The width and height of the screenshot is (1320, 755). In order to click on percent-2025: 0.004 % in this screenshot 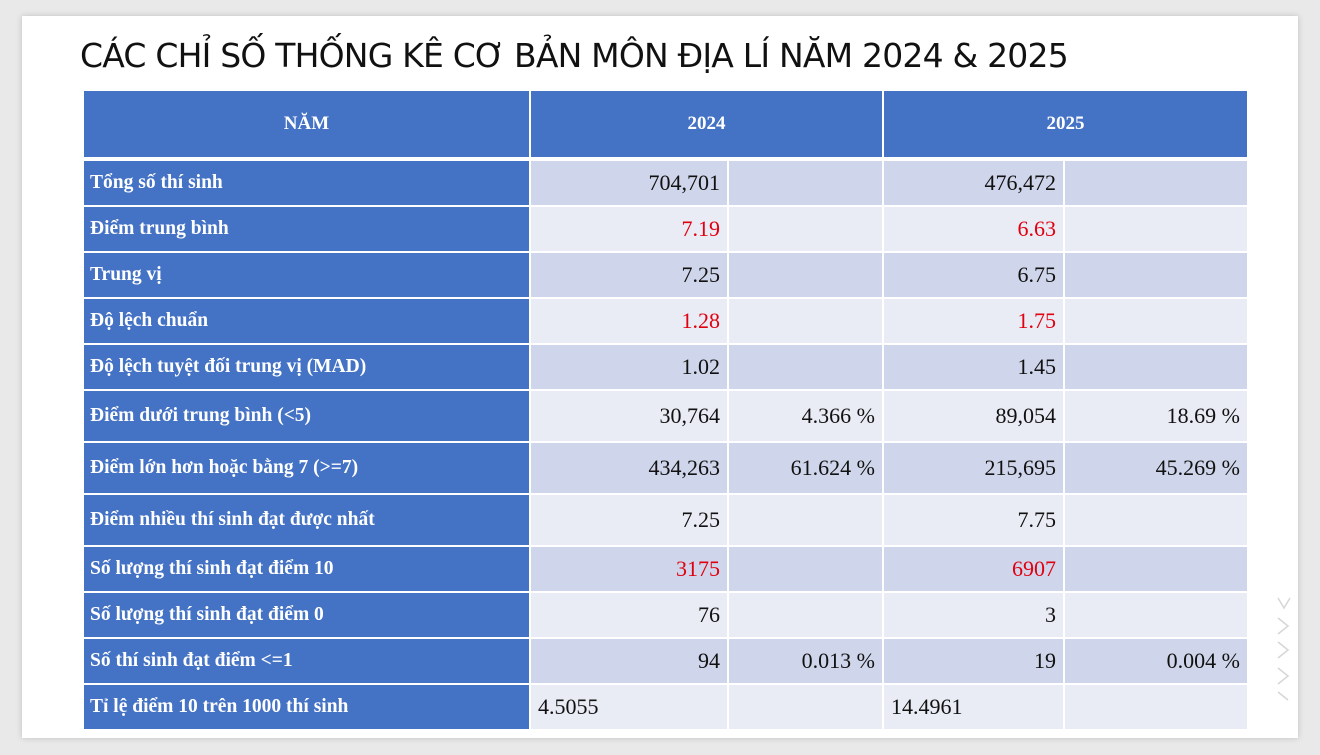, I will do `click(1156, 662)`.